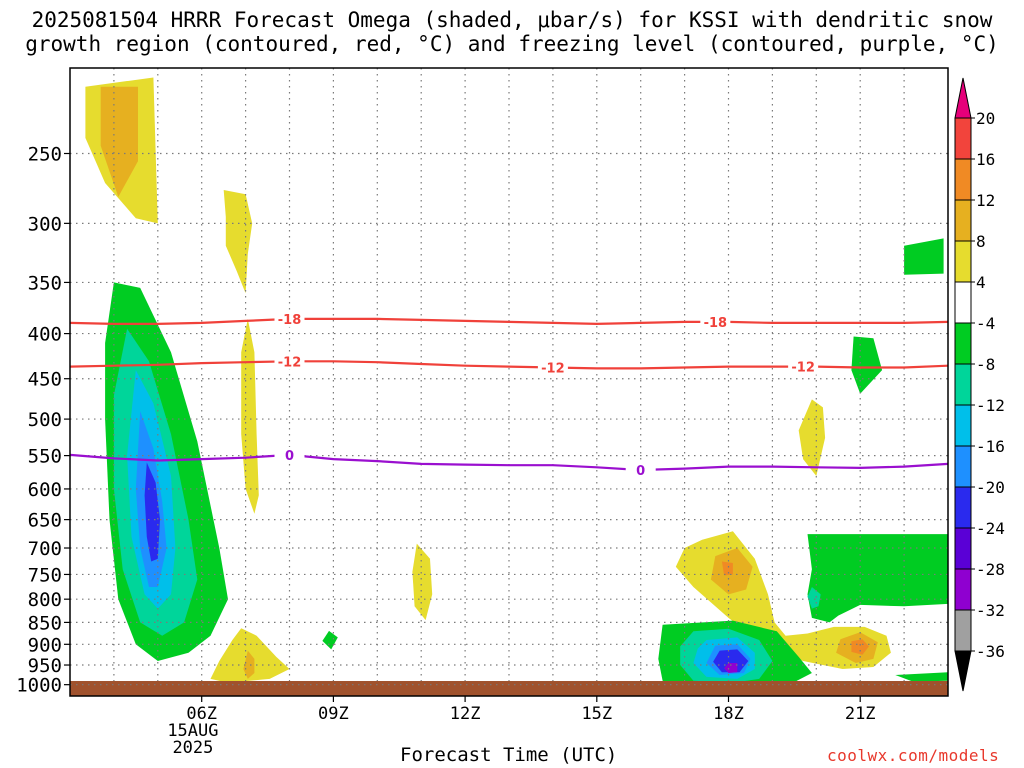 Image resolution: width=1024 pixels, height=768 pixels. What do you see at coordinates (45, 490) in the screenshot?
I see `y-tick-label: 600` at bounding box center [45, 490].